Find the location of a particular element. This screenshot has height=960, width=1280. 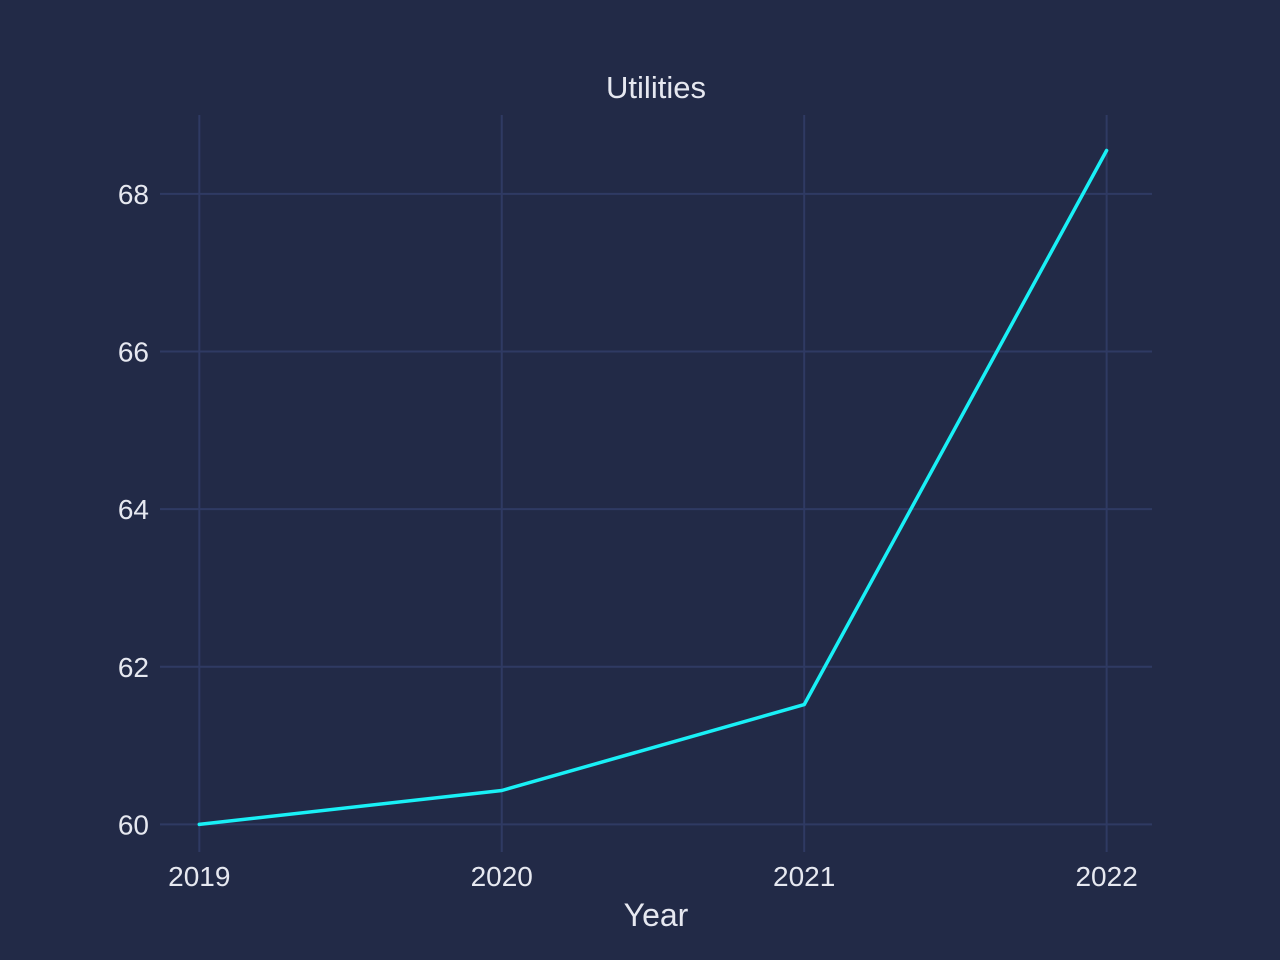

x-tick-label: 2021 is located at coordinates (804, 876).